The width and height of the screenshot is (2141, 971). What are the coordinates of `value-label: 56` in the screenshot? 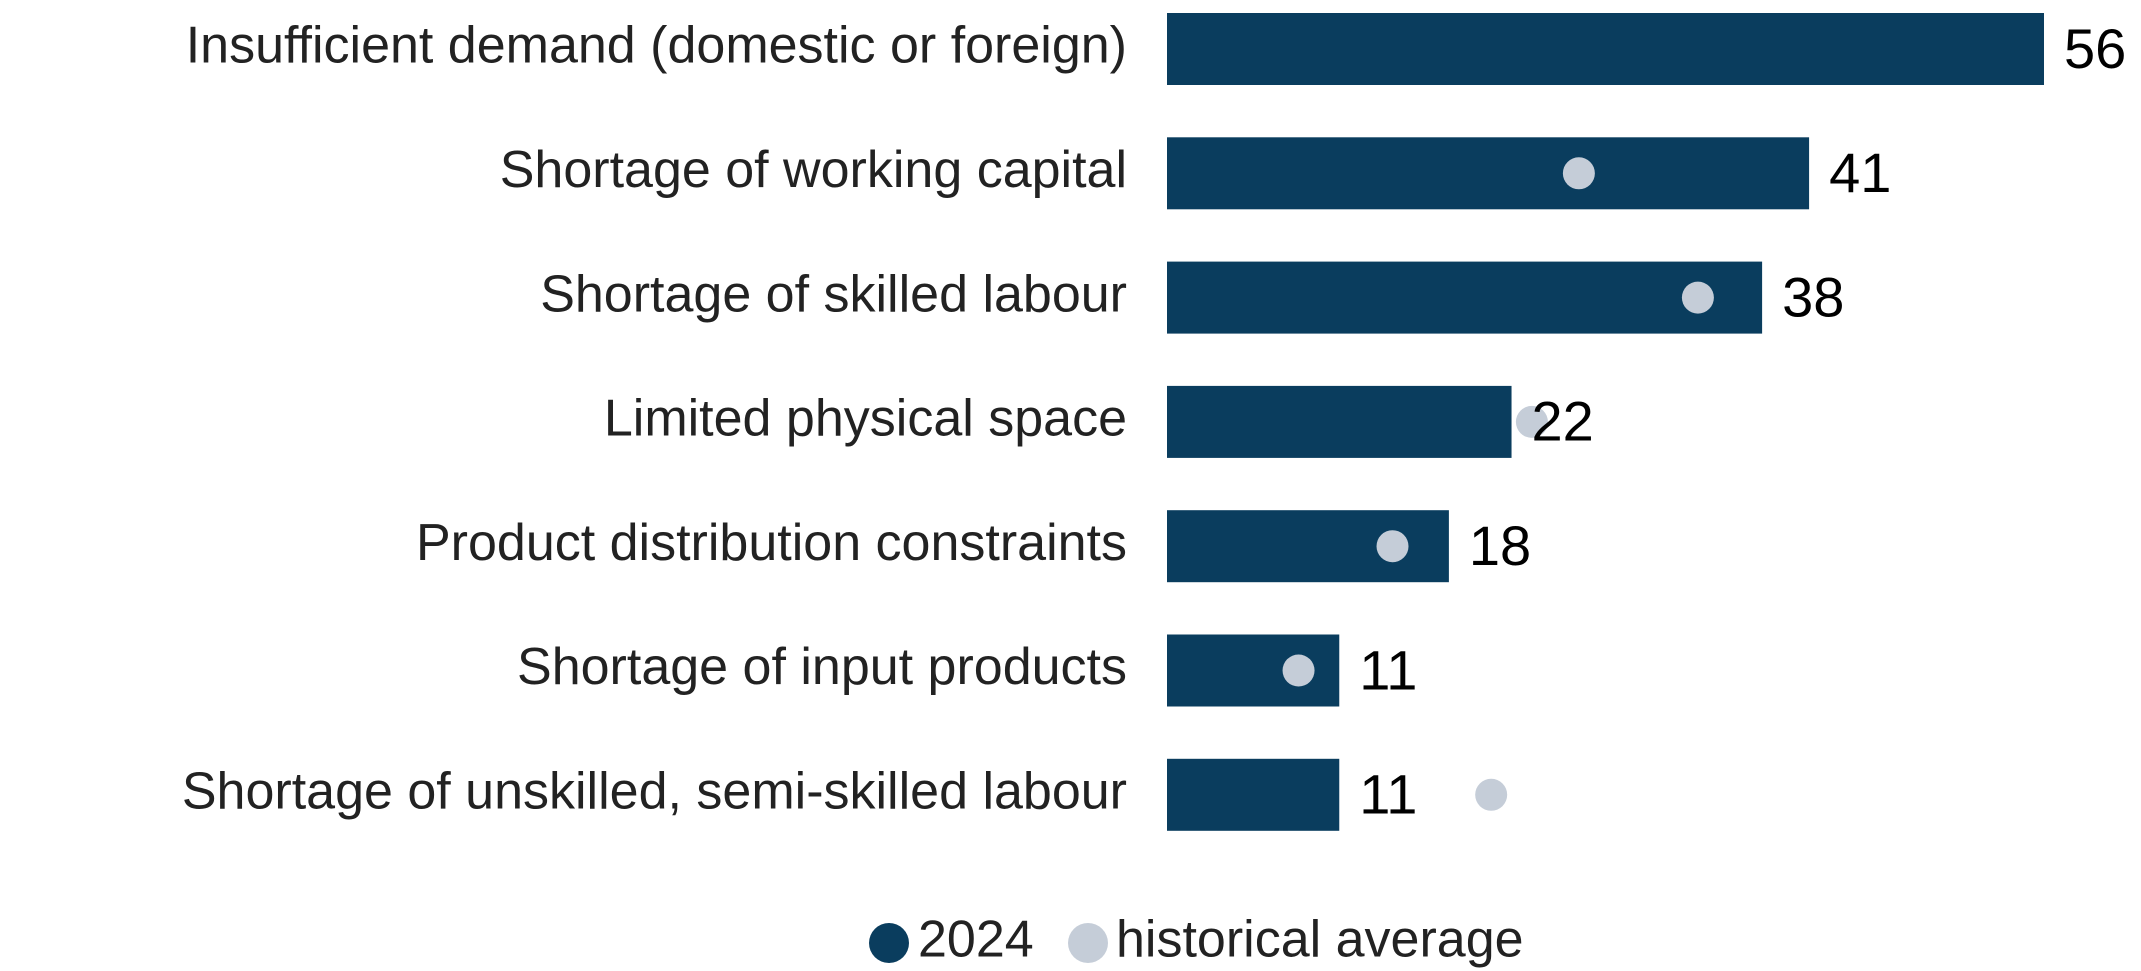 It's located at (2095, 48).